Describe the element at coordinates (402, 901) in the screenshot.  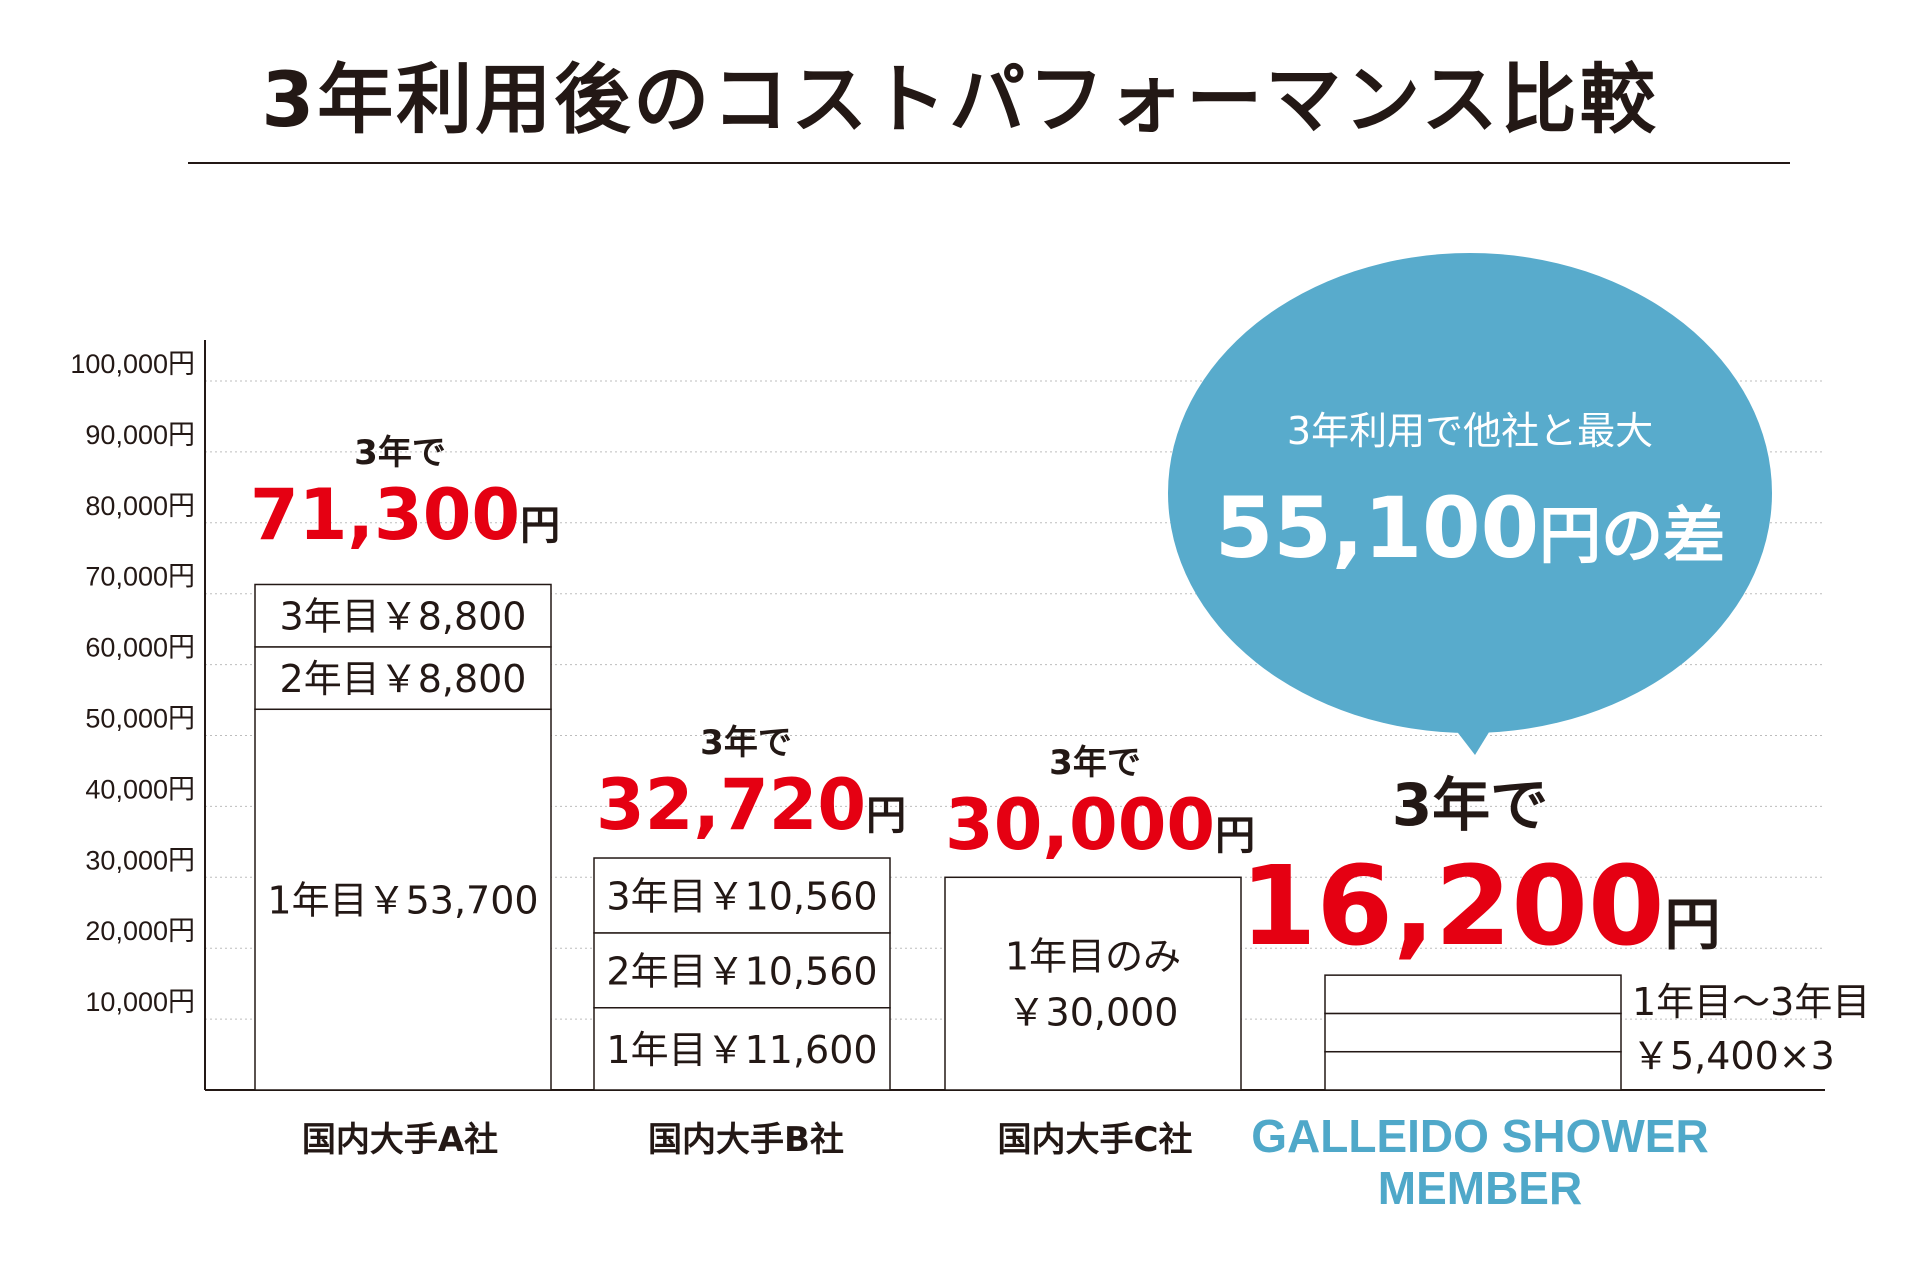
I see `segment-label: 1年目￥53,700` at that location.